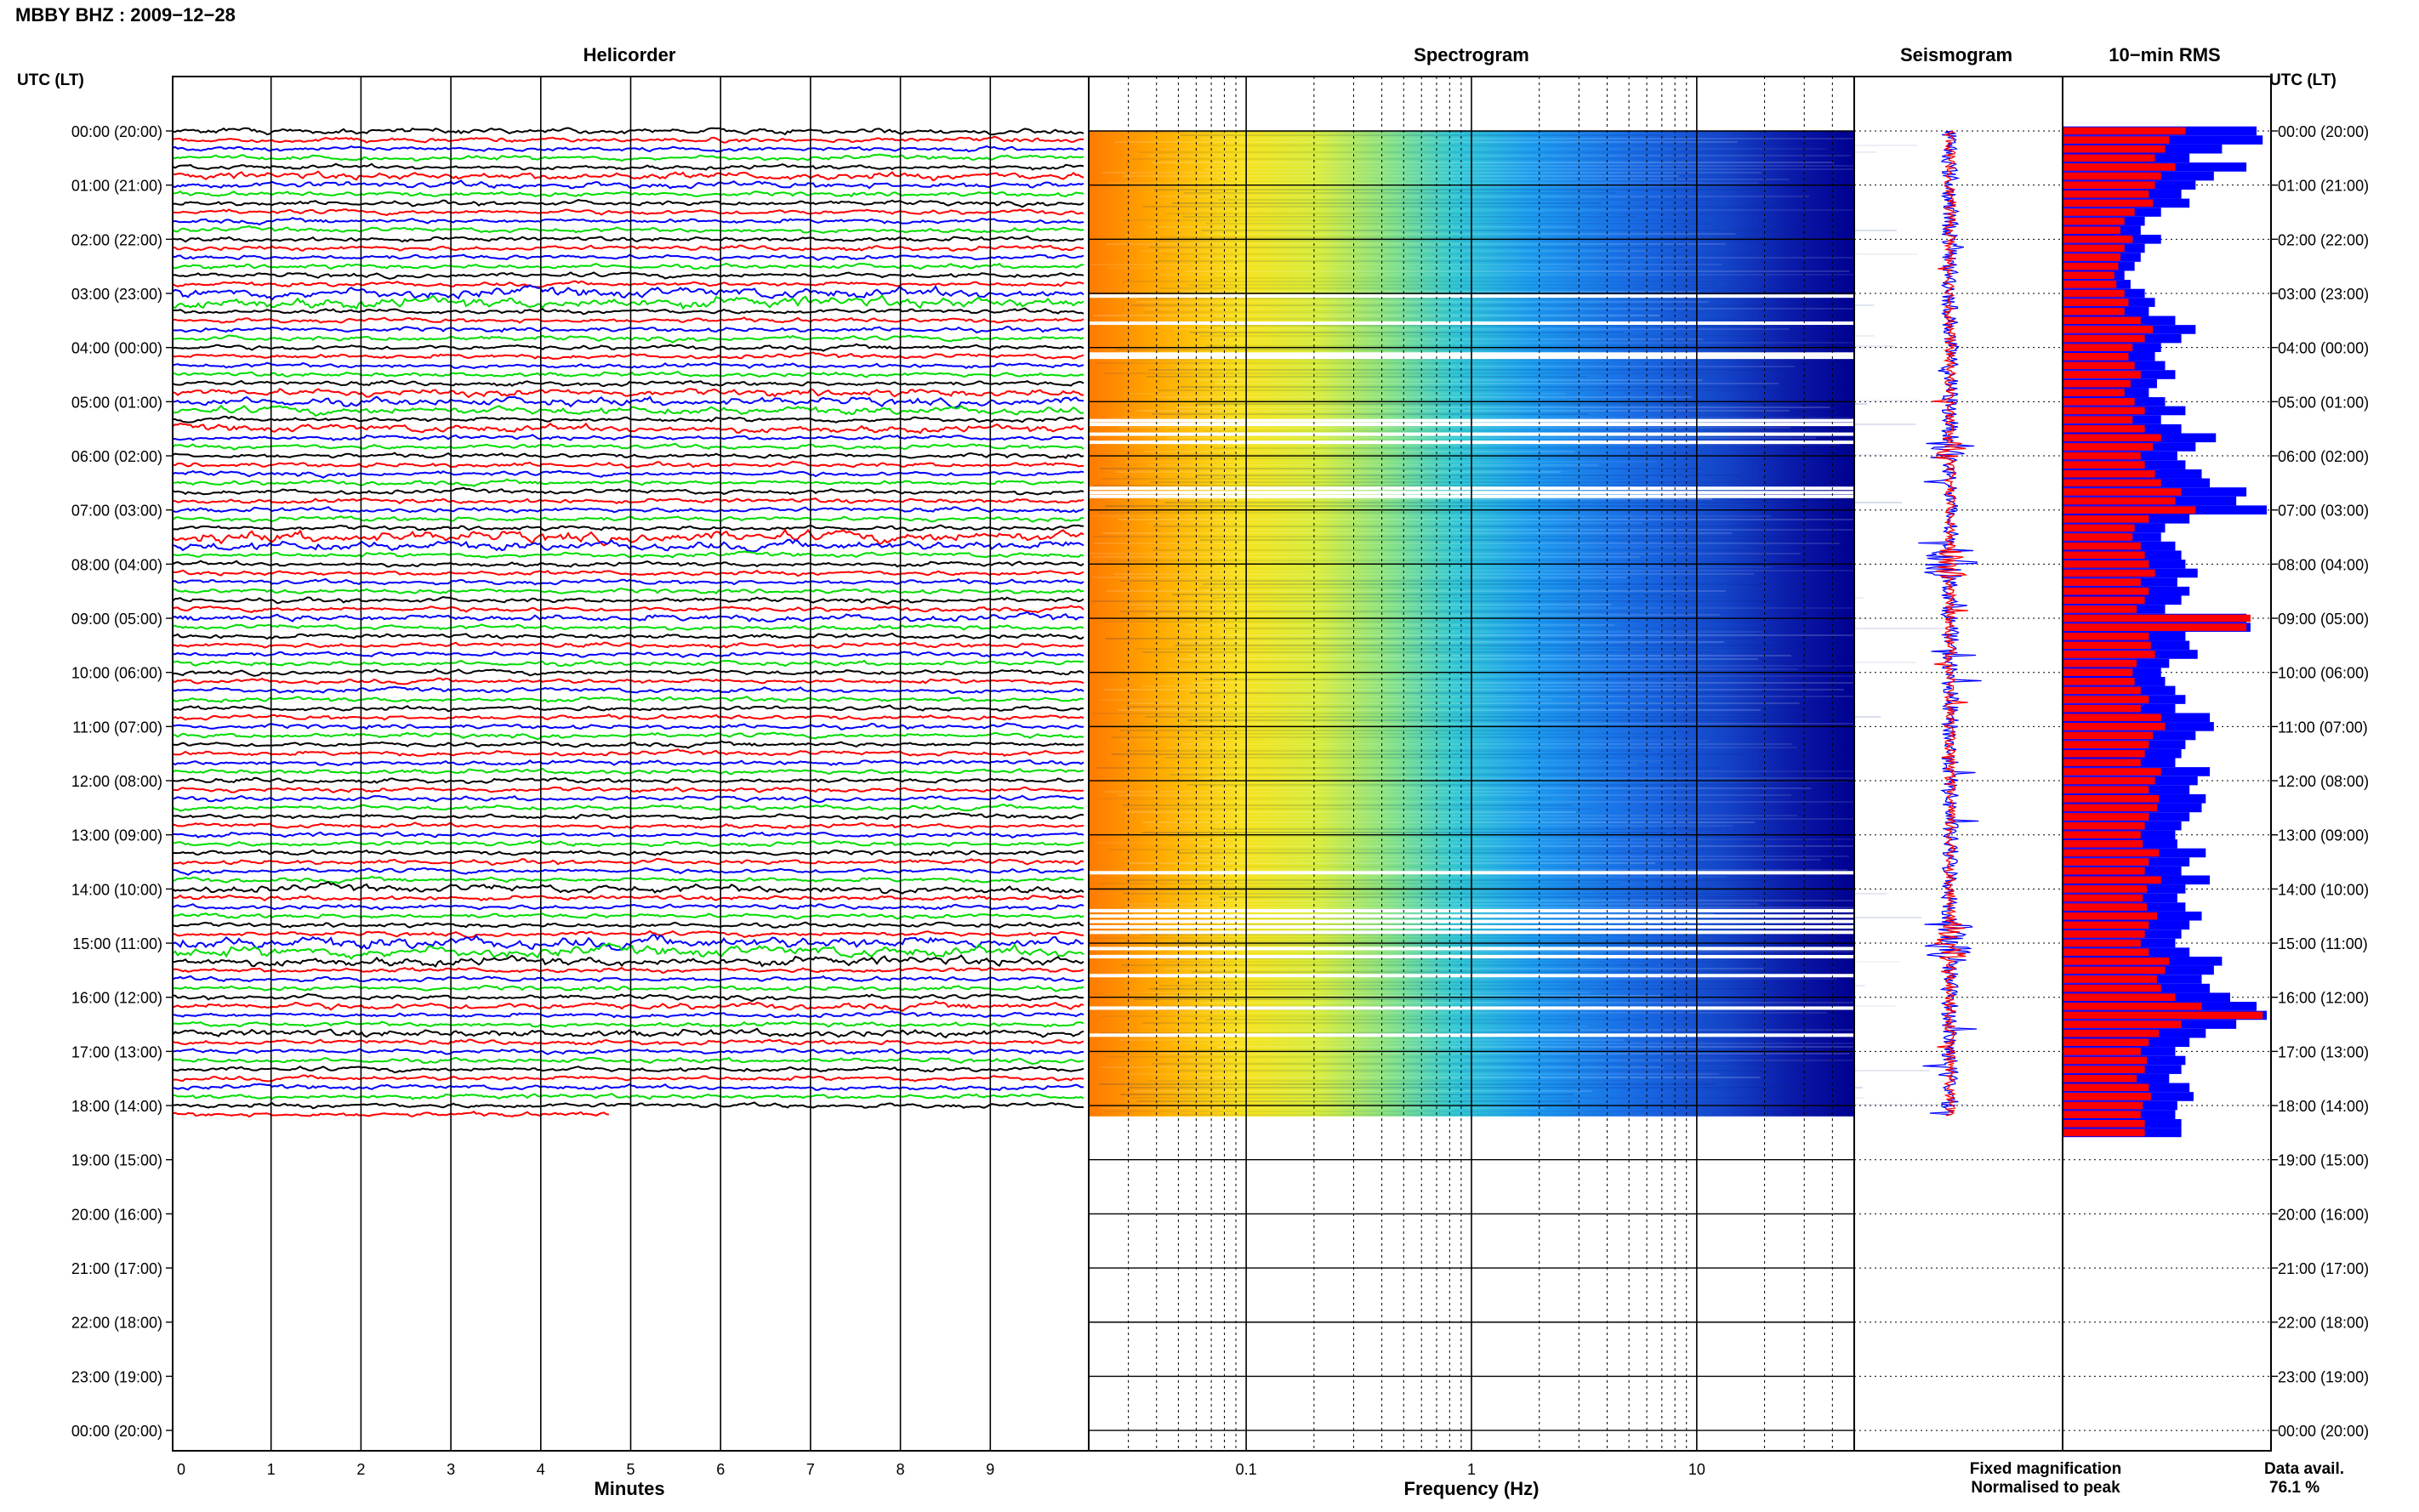  What do you see at coordinates (720, 1469) in the screenshot?
I see `minute-tick: 6` at bounding box center [720, 1469].